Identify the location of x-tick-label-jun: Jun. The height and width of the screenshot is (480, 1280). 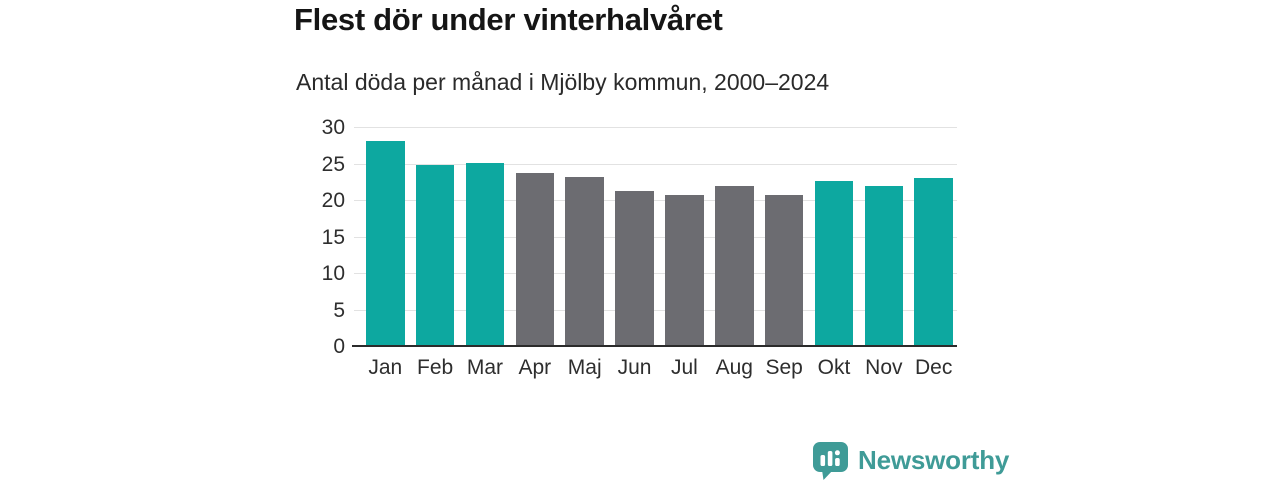
(634, 367).